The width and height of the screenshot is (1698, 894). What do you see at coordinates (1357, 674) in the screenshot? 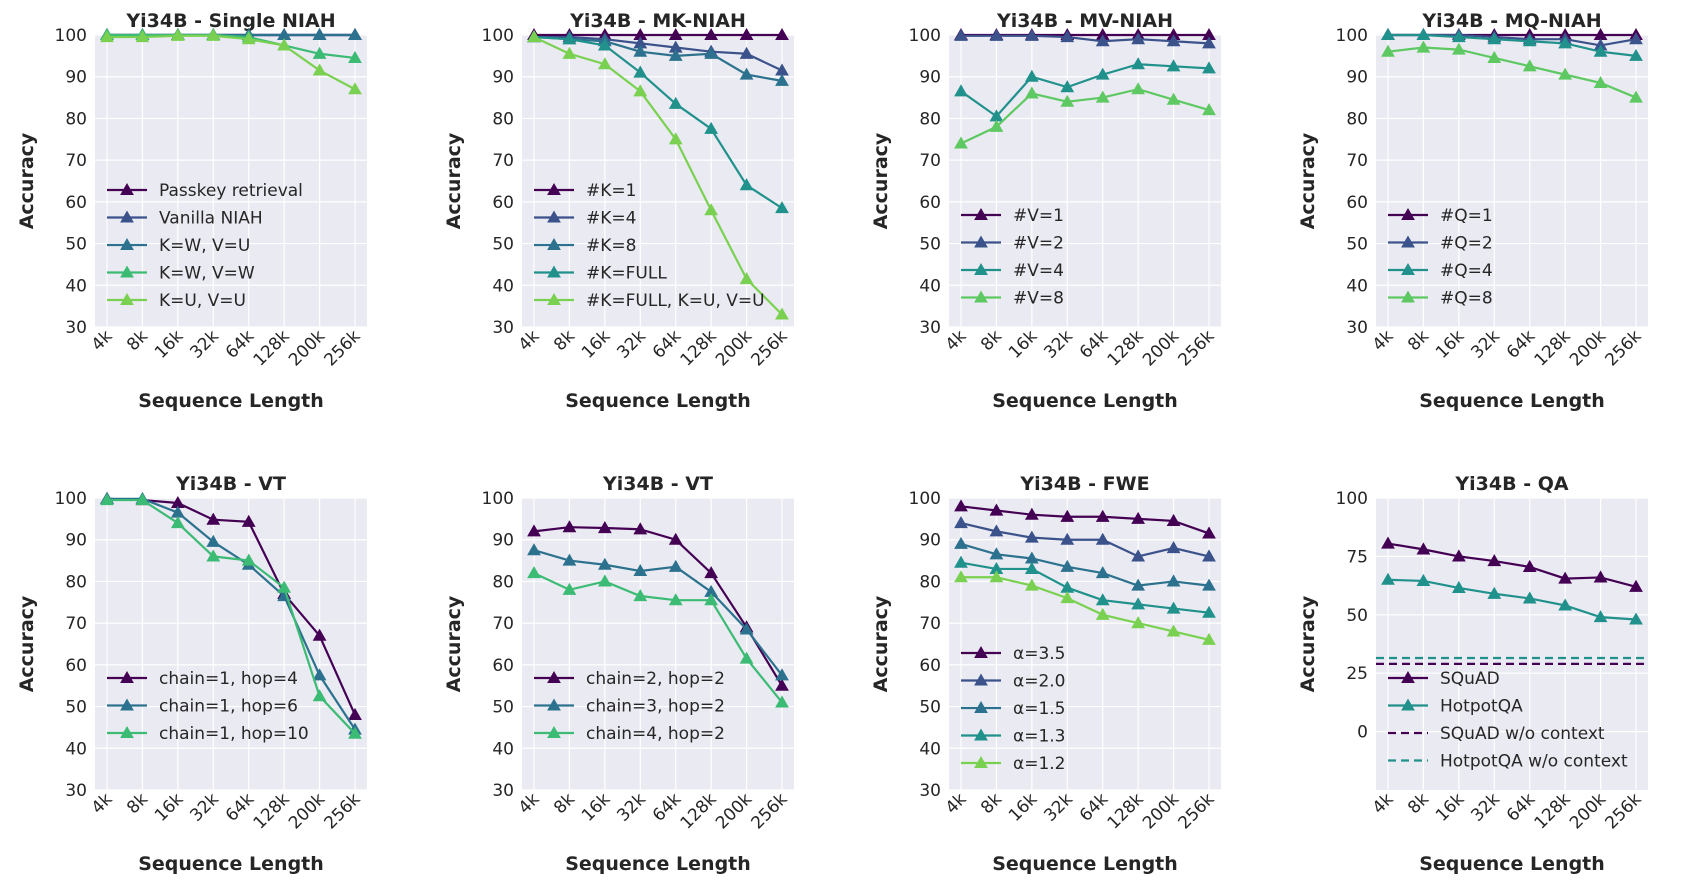
I see `y-tick-label: 25` at bounding box center [1357, 674].